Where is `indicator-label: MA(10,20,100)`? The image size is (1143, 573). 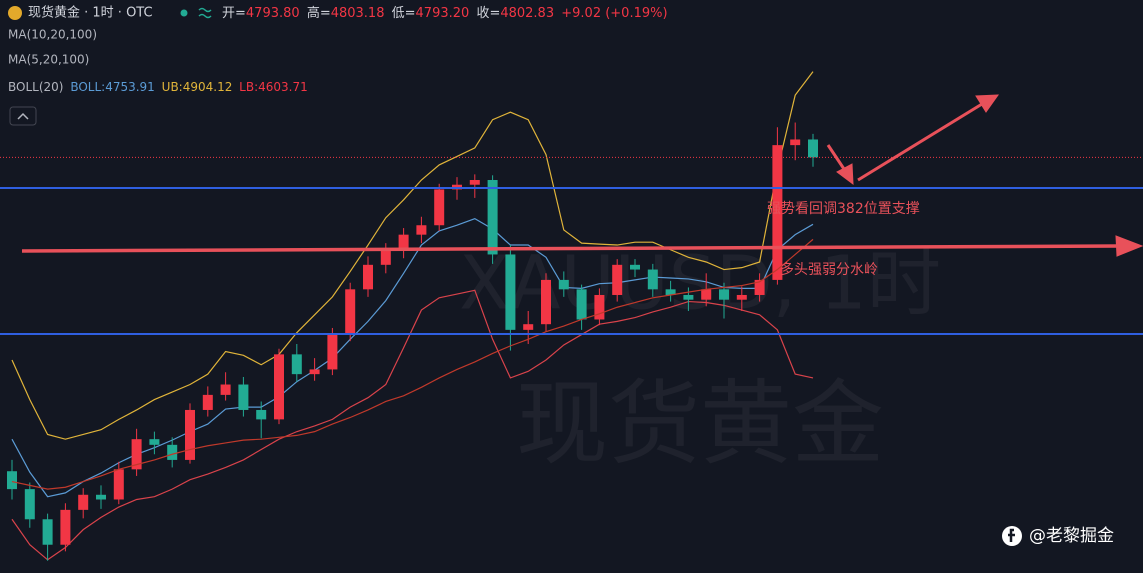 indicator-label: MA(10,20,100) is located at coordinates (52, 35).